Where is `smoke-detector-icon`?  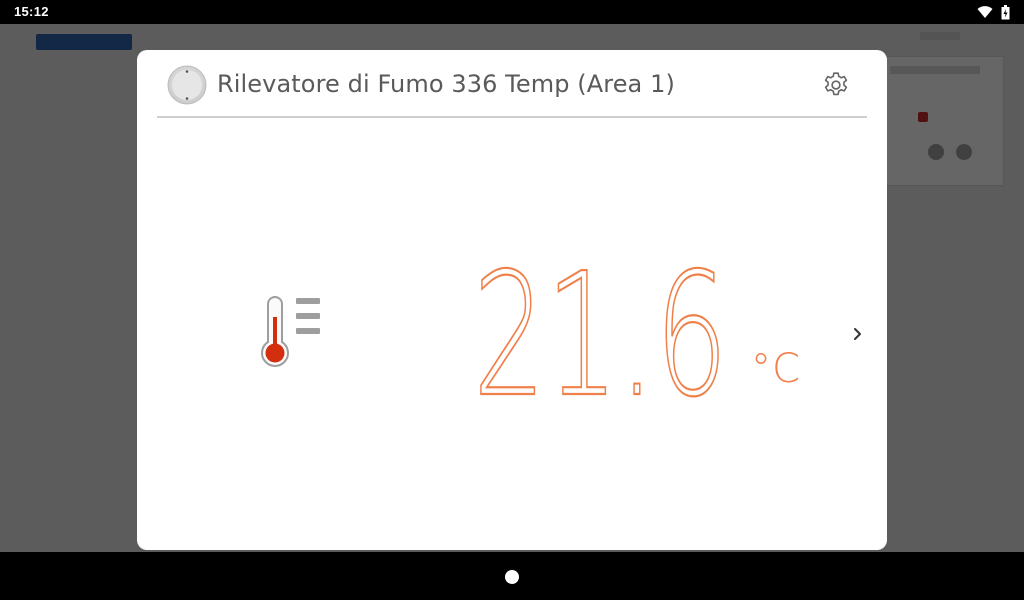
smoke-detector-icon is located at coordinates (187, 85).